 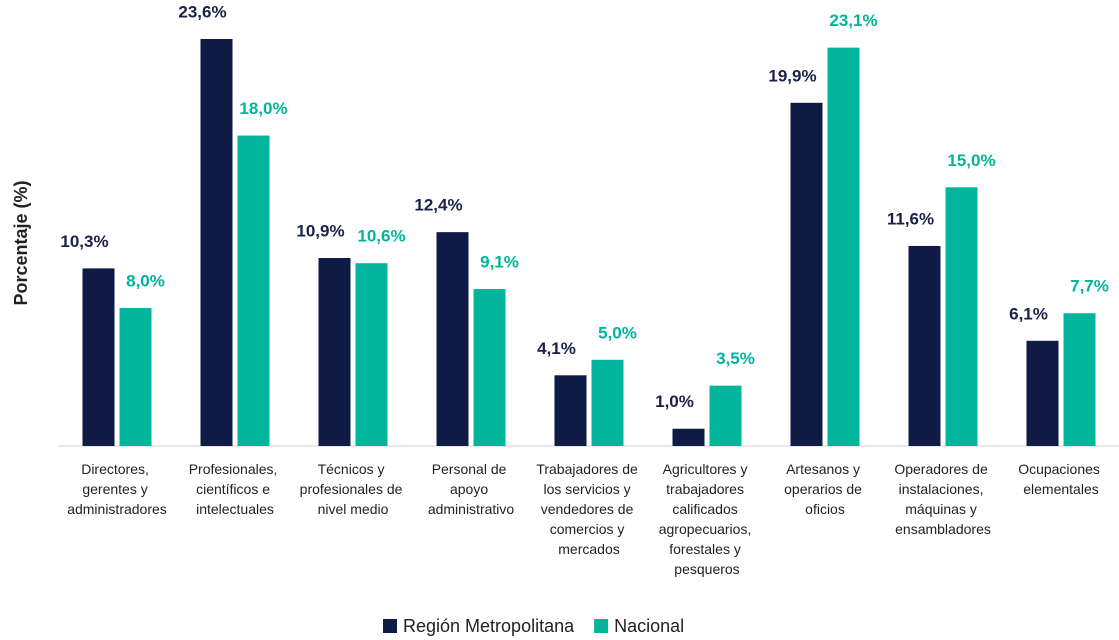 What do you see at coordinates (825, 489) in the screenshot?
I see `x-tick-label: Artesanos y operarios de oficios` at bounding box center [825, 489].